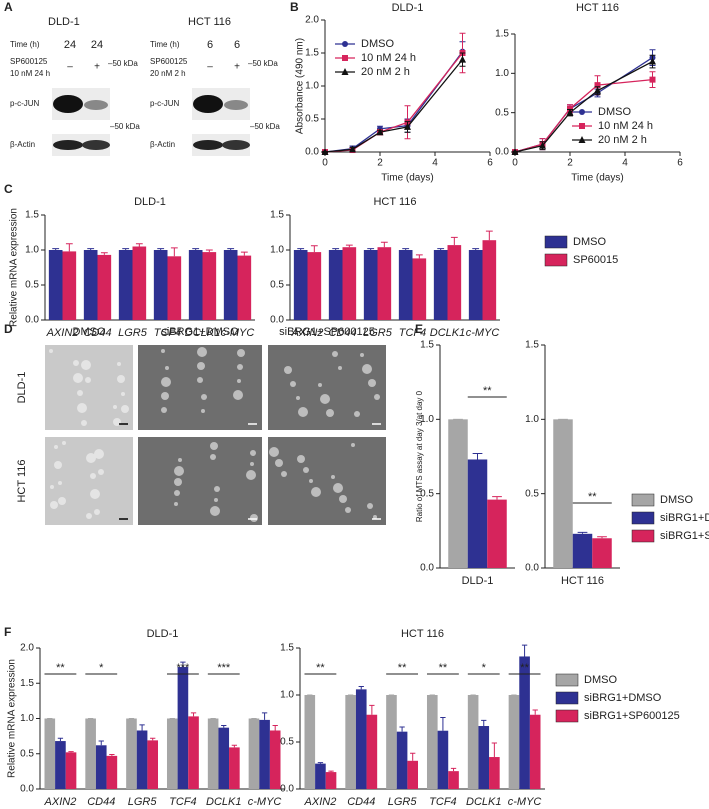  I want to click on significance-label: **, so click(443, 668).